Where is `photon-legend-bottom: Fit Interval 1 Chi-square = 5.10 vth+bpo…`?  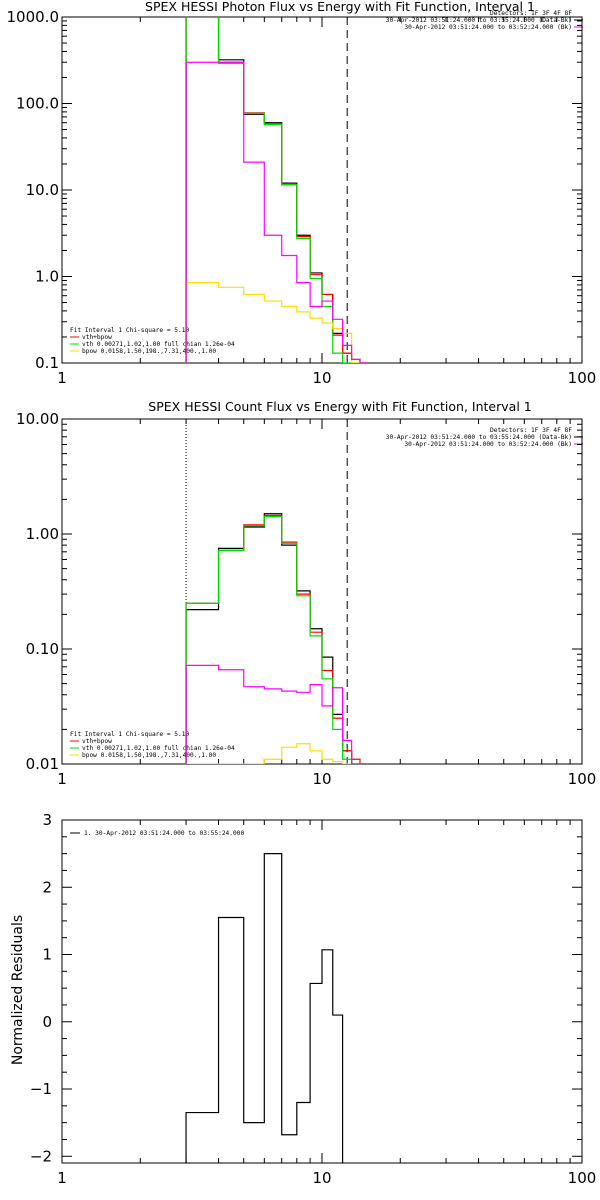 photon-legend-bottom: Fit Interval 1 Chi-square = 5.10 vth+bpo… is located at coordinates (152, 341).